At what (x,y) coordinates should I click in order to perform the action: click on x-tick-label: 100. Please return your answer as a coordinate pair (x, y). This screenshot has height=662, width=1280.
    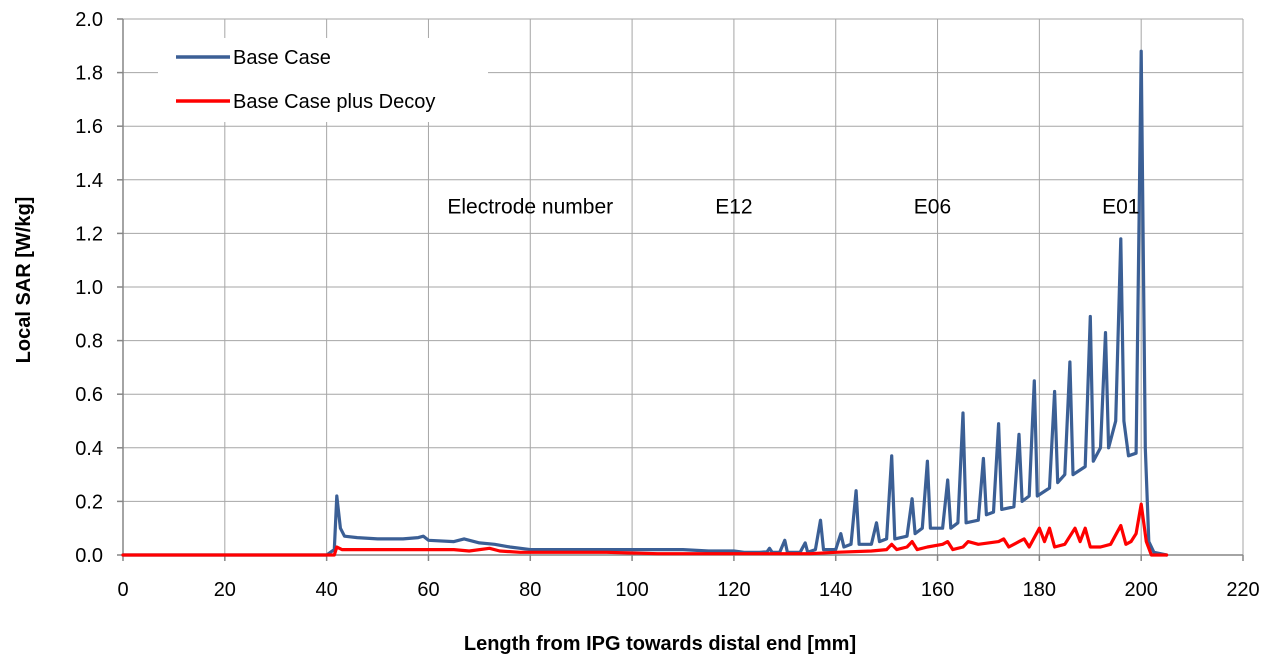
    Looking at the image, I should click on (631, 590).